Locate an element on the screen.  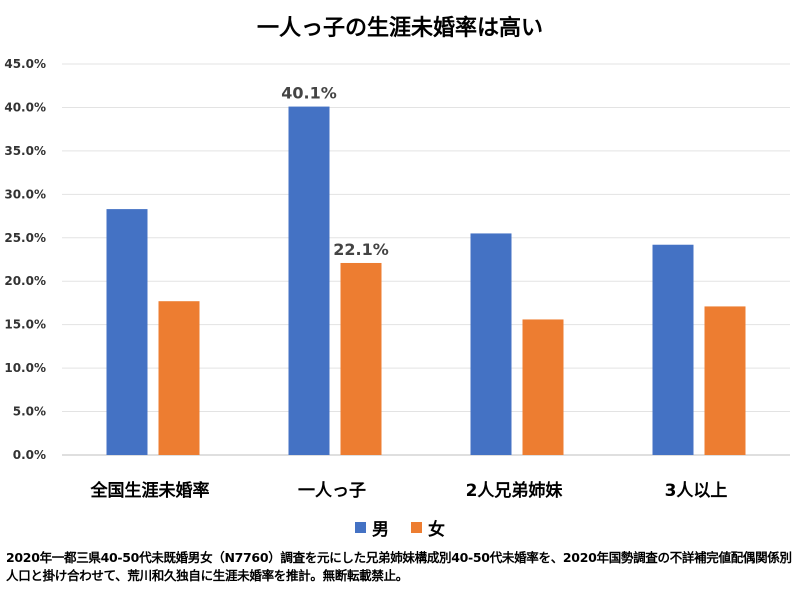
y-tick-label: 15.0% is located at coordinates (25, 325).